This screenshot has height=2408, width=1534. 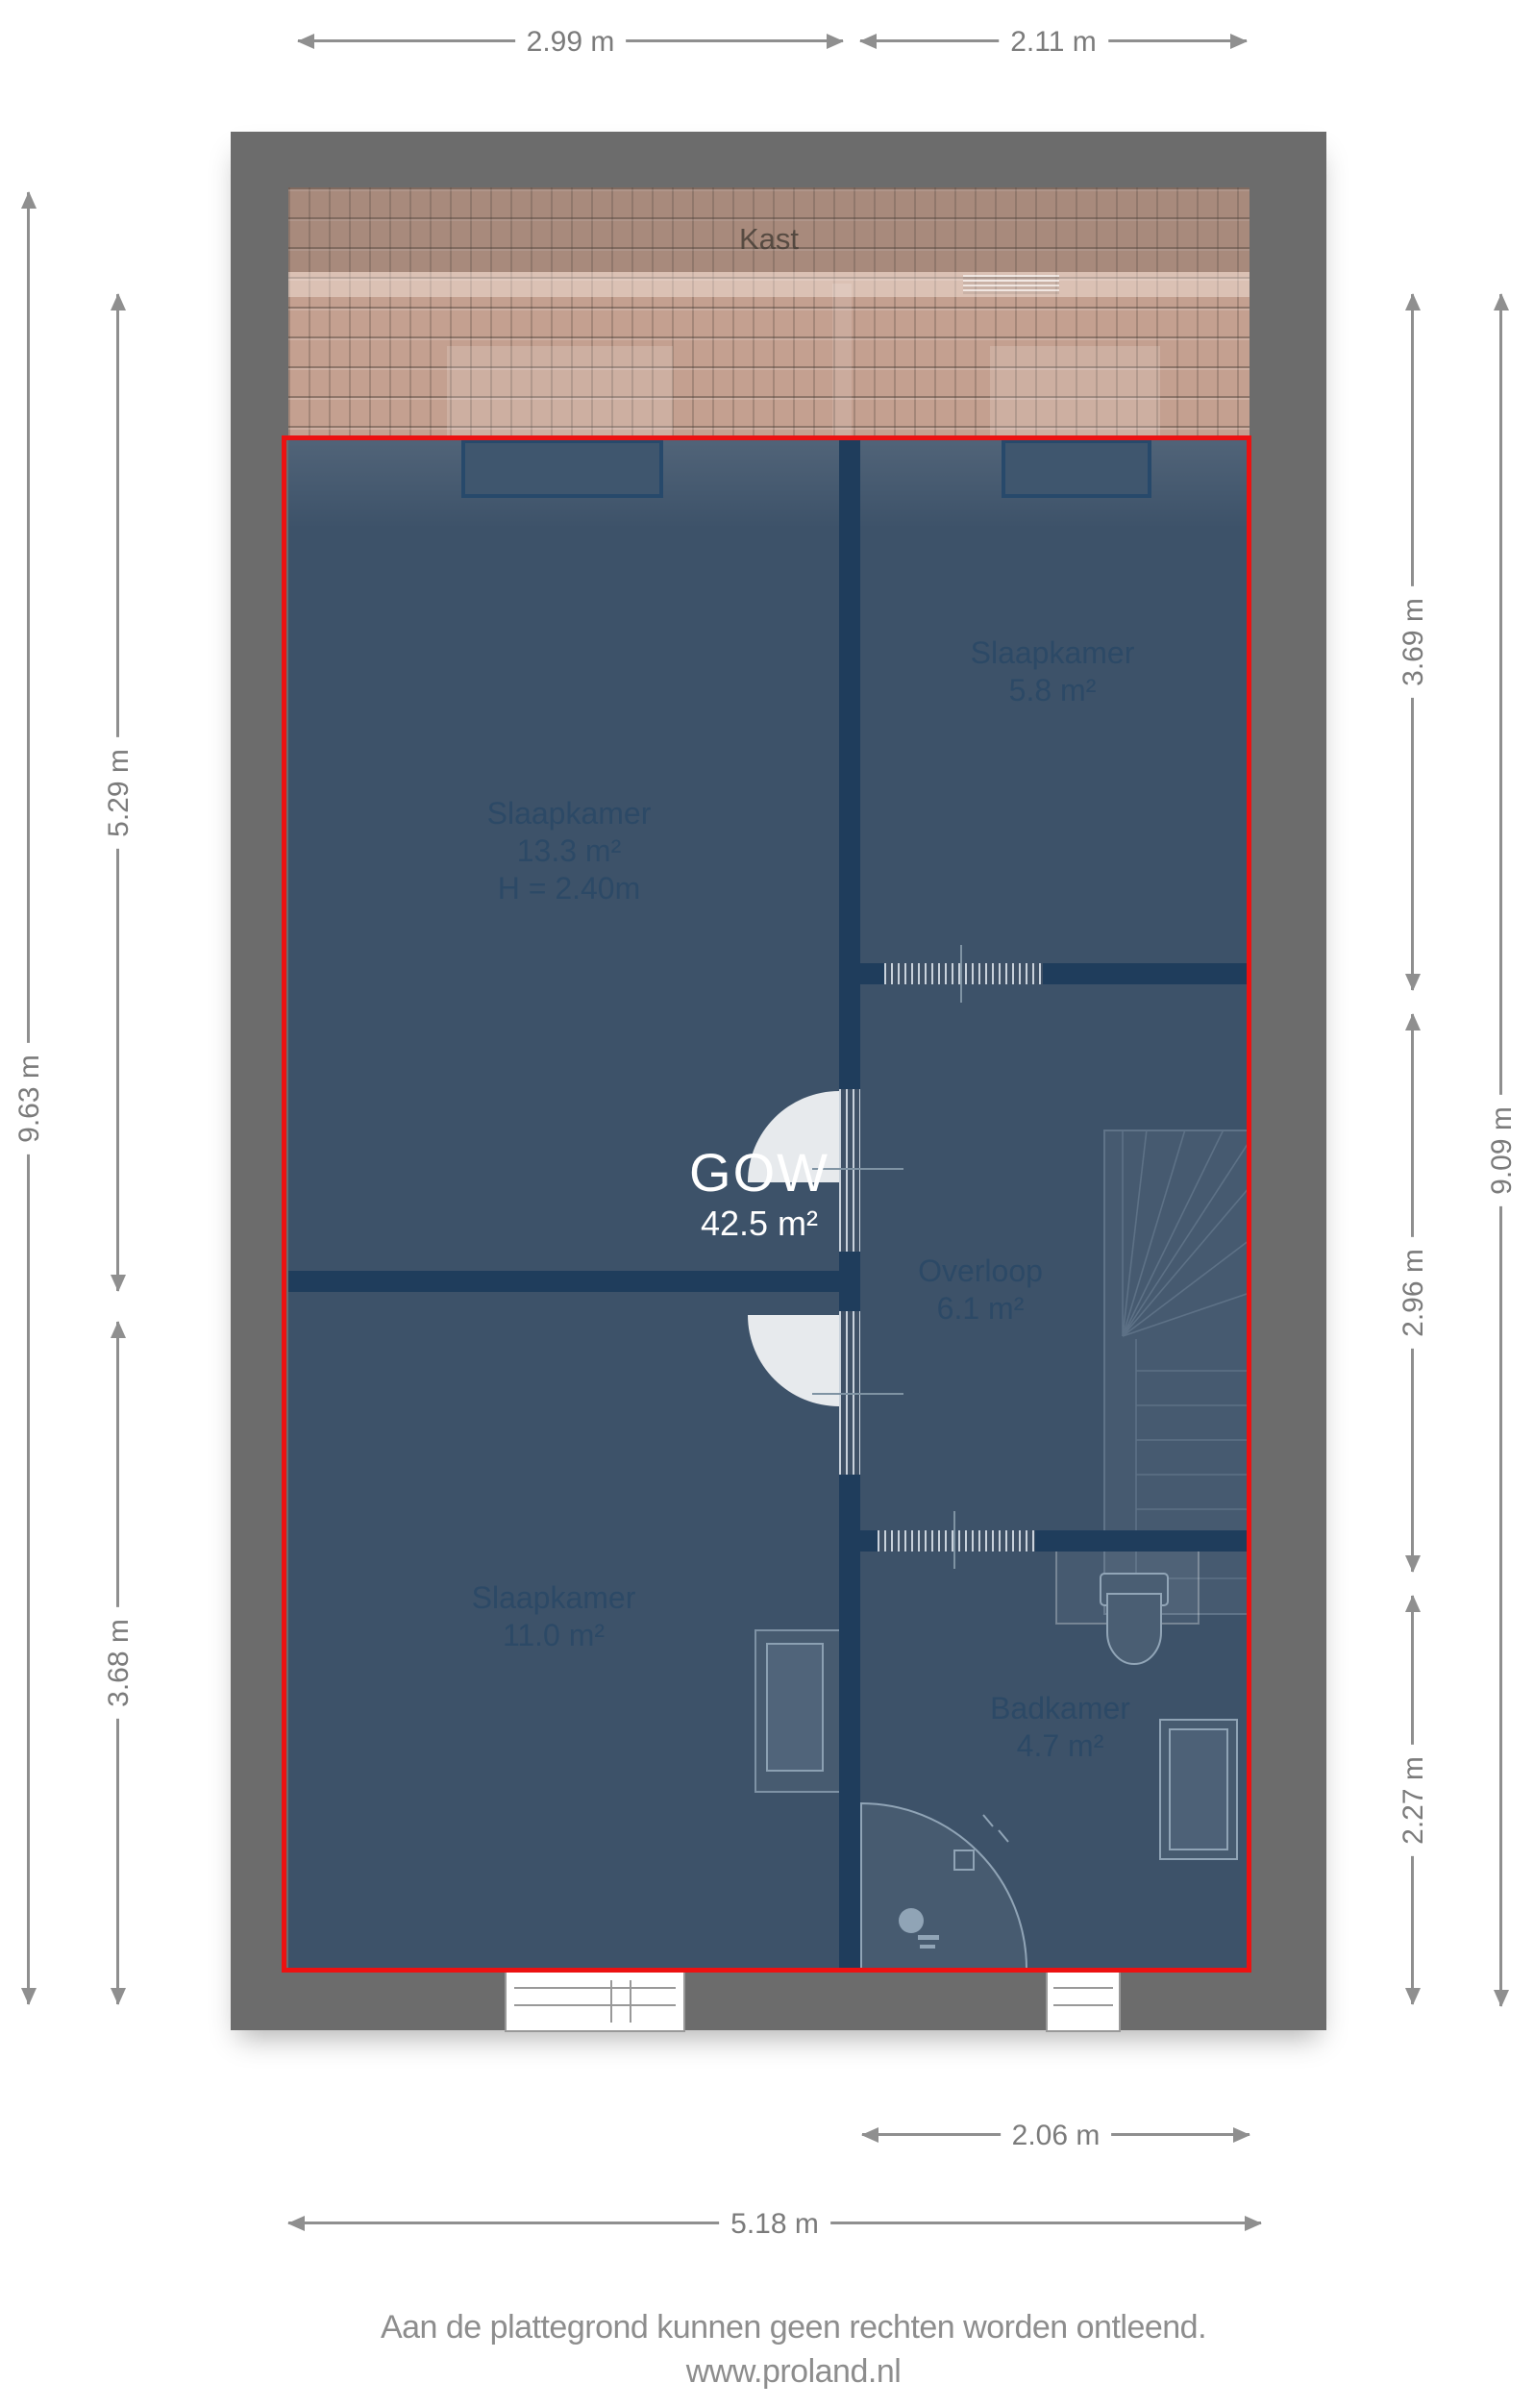 I want to click on gow-name: GOW, so click(x=759, y=1172).